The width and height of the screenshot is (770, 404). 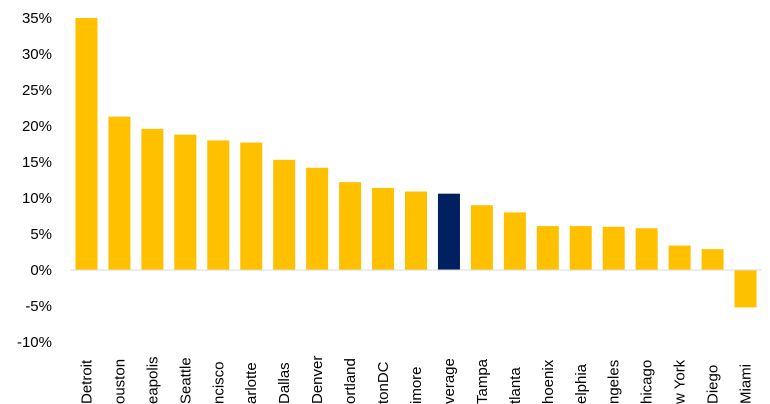 I want to click on y-tick-label: 20%, so click(x=37, y=126).